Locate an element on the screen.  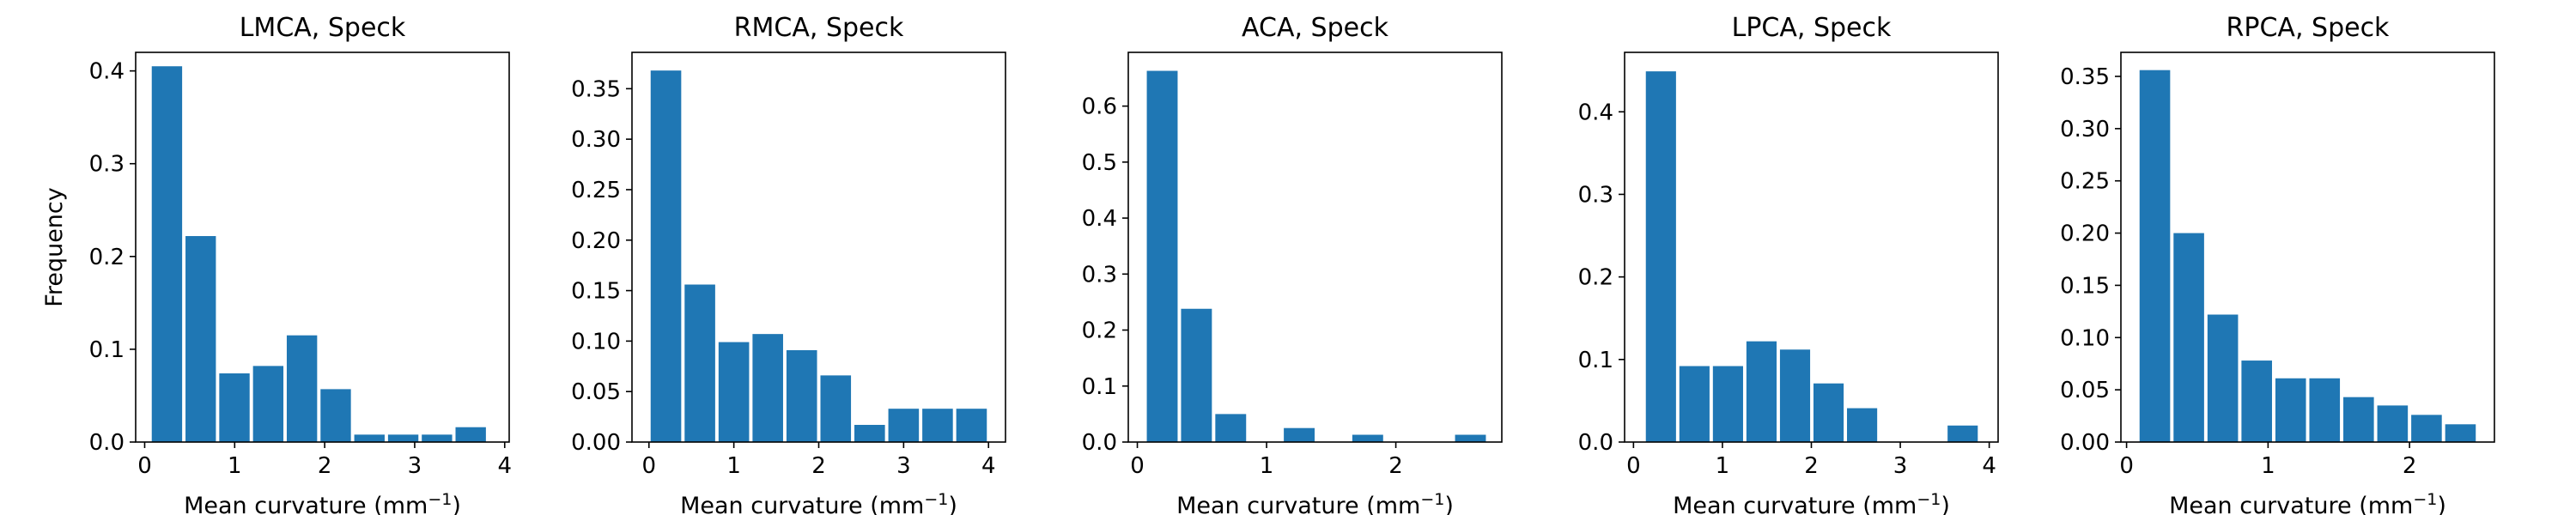
y-axis-label: Frequency is located at coordinates (55, 247).